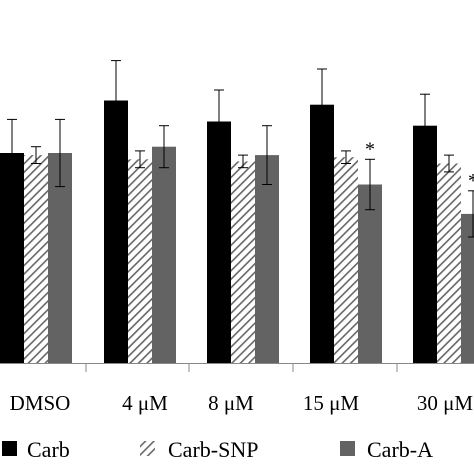 Image resolution: width=474 pixels, height=474 pixels. What do you see at coordinates (213, 449) in the screenshot?
I see `legend-label-carb-snp: Carb-SNP` at bounding box center [213, 449].